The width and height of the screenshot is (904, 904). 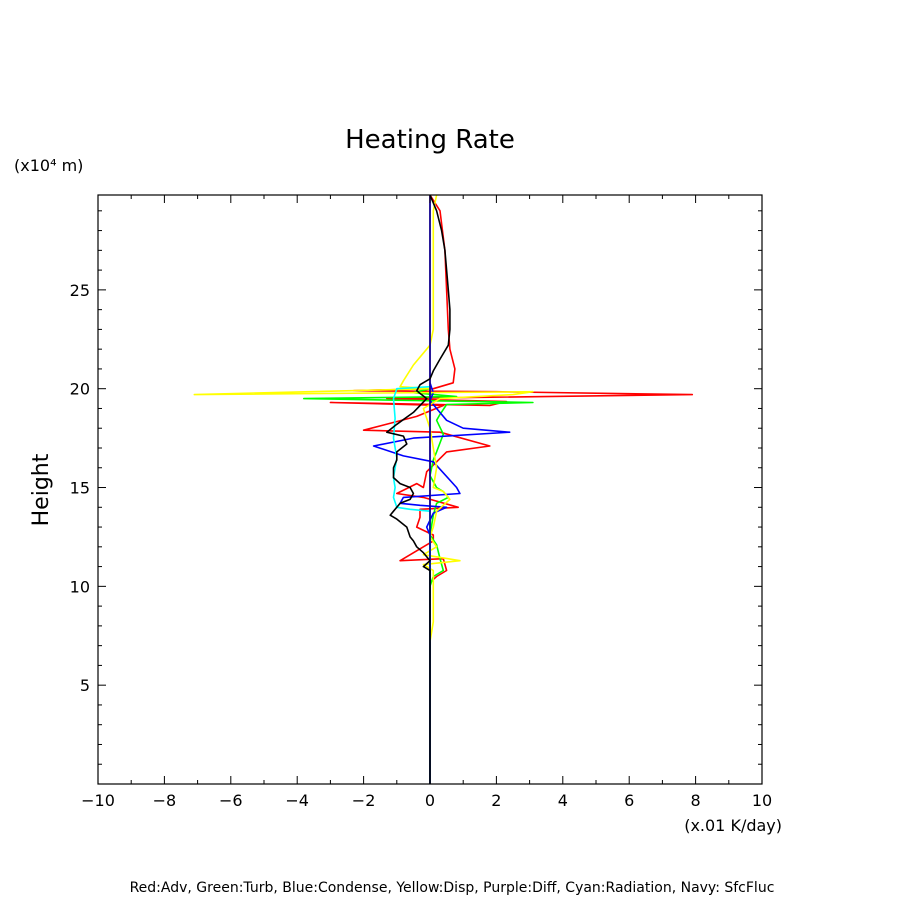 I want to click on x-tick-label: 6, so click(x=629, y=800).